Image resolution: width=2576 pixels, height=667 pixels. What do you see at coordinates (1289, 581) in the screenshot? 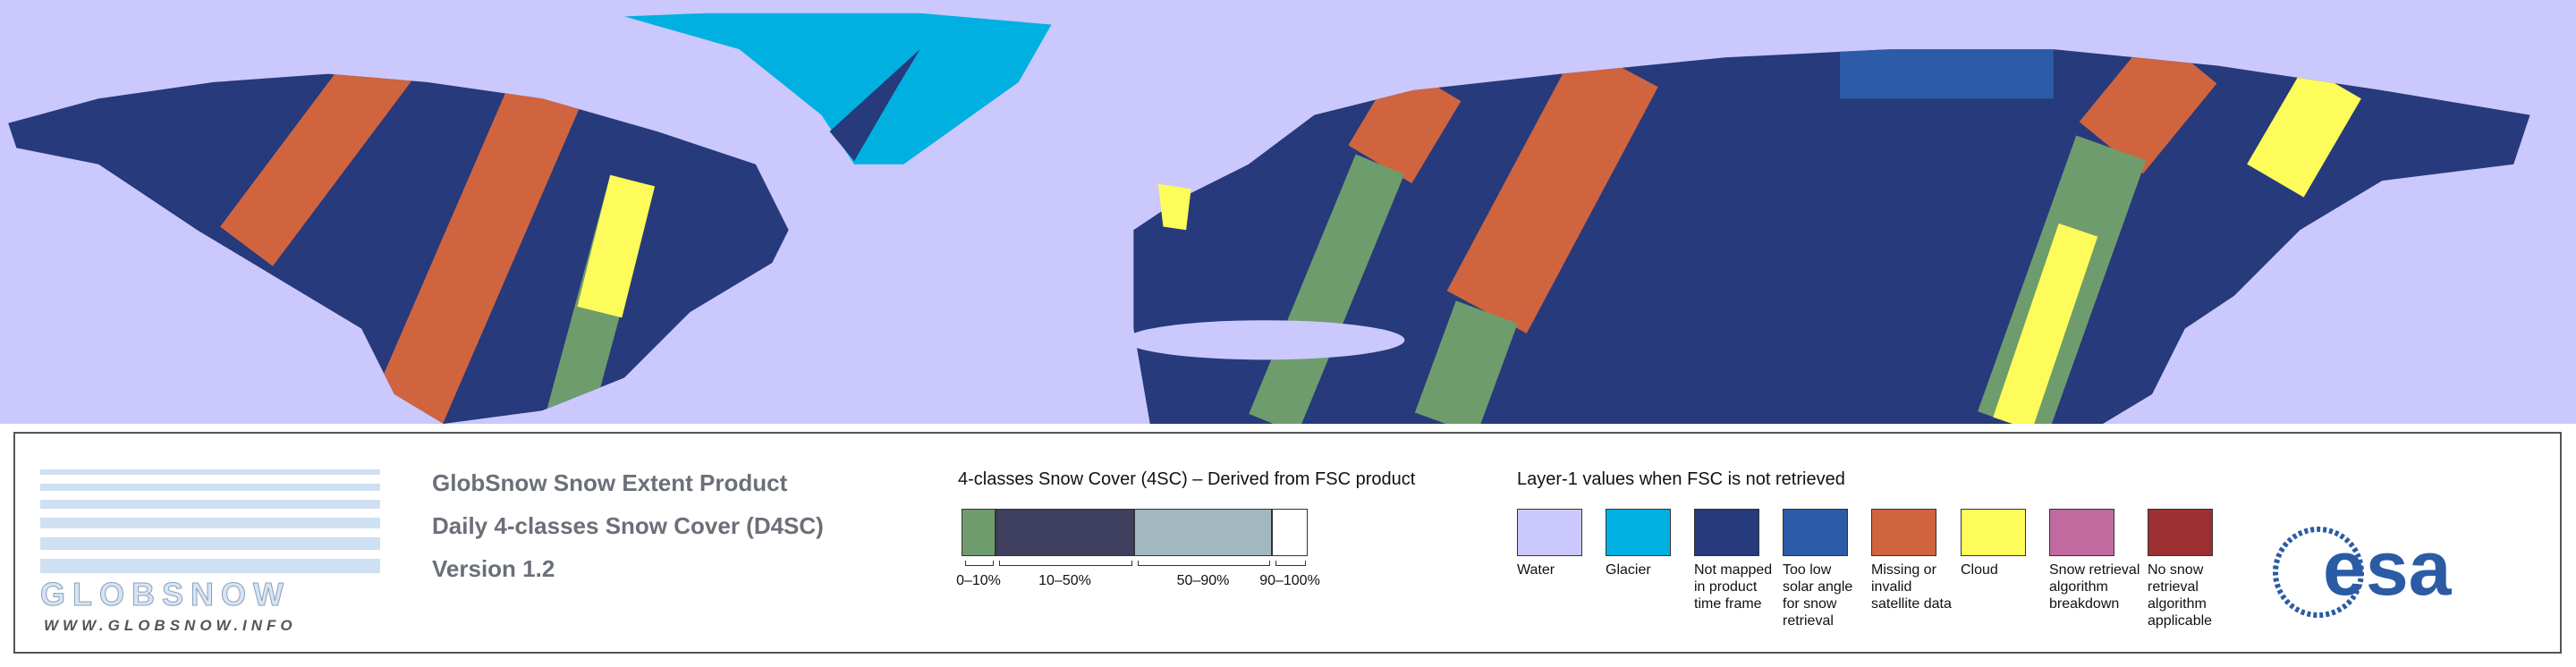
I see `class-label: 90–100%` at bounding box center [1289, 581].